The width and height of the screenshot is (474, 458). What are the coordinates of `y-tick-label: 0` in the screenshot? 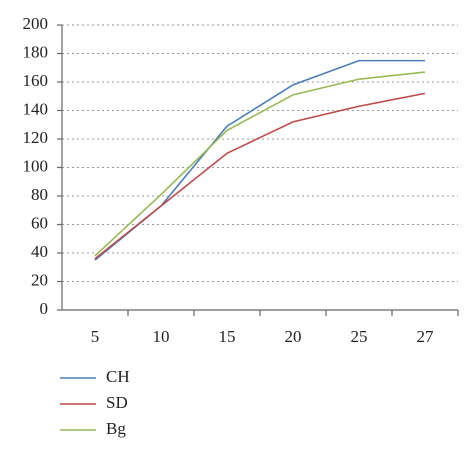 It's located at (44, 308).